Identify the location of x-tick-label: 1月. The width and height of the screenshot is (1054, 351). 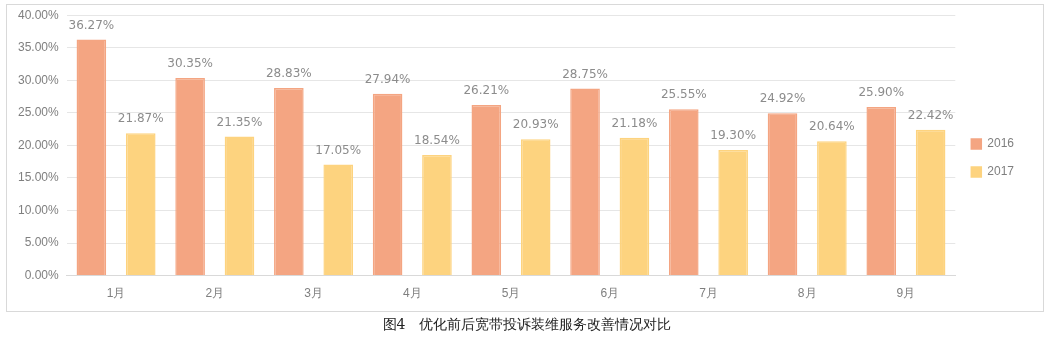
(116, 293).